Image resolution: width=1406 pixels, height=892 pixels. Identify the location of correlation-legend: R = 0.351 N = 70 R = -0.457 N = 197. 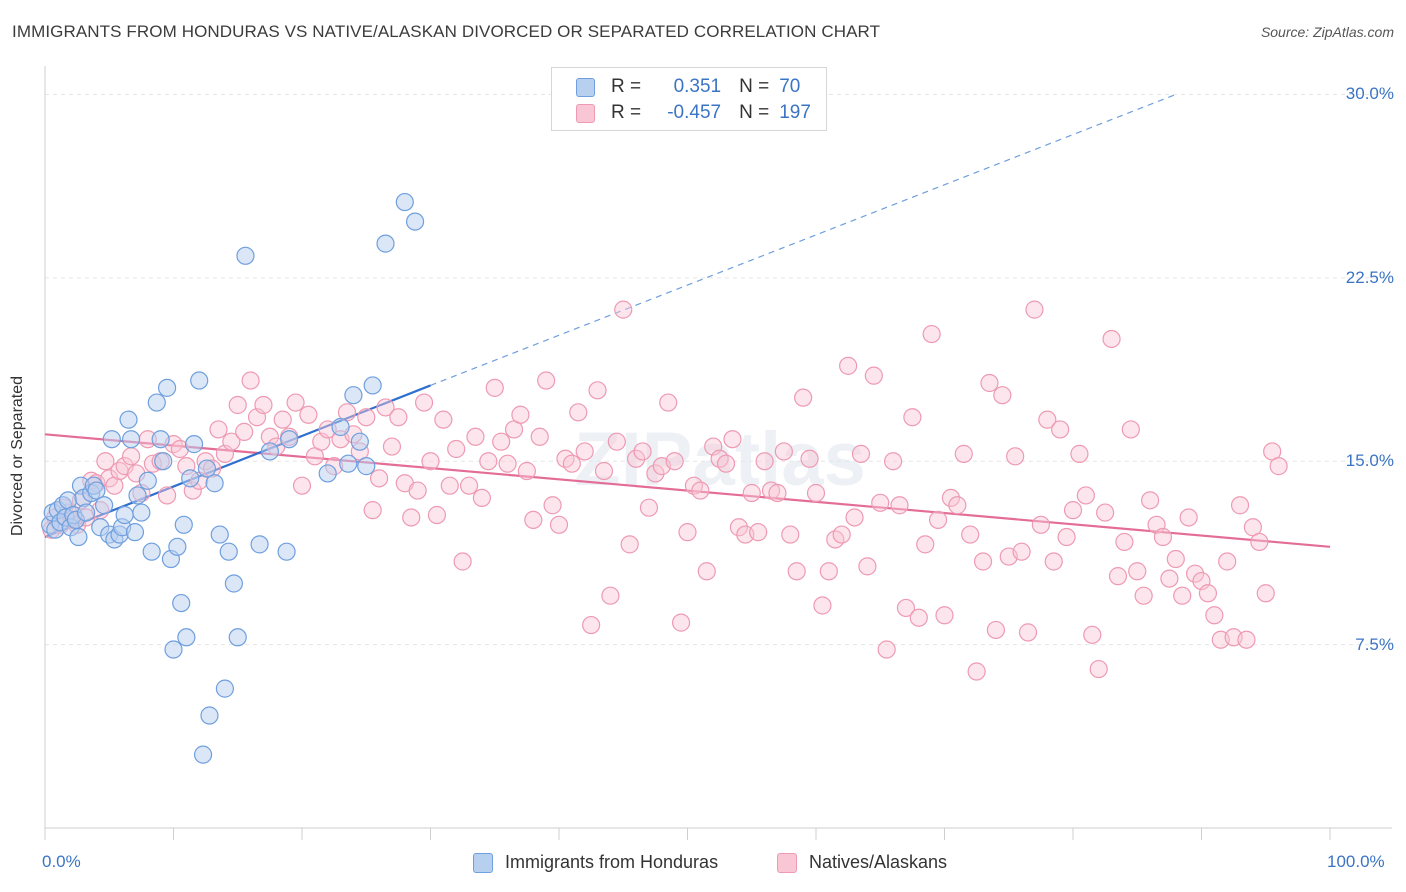
(689, 99).